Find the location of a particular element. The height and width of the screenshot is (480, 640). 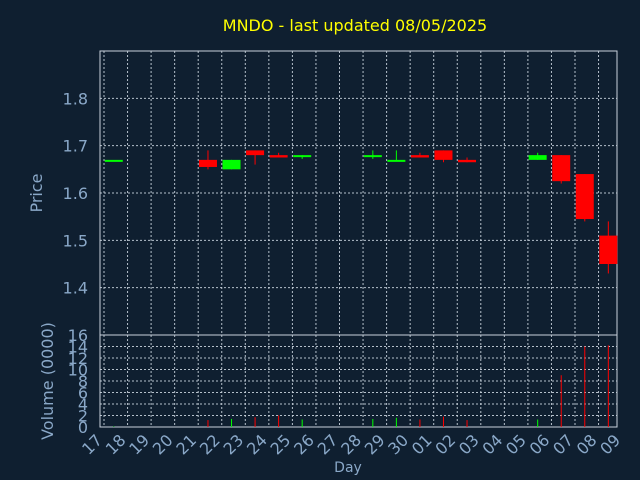

volume-bars is located at coordinates (361, 386).